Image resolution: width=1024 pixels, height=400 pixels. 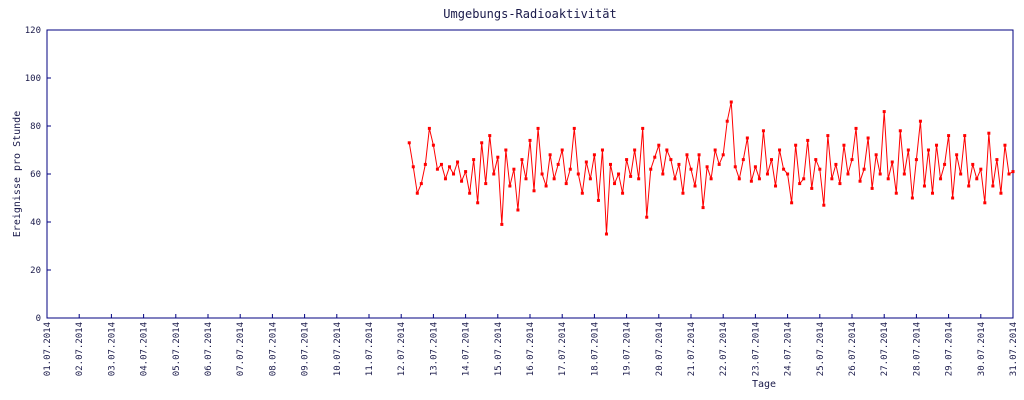 I want to click on x-tick-label: 26.07.2014, so click(x=853, y=349).